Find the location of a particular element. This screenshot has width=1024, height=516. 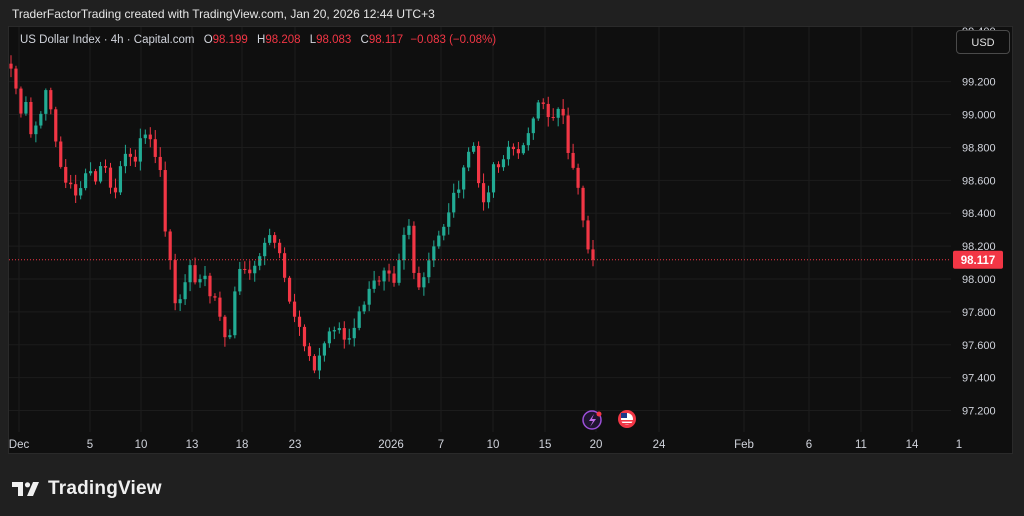

us-flag-event-icon is located at coordinates (627, 419).